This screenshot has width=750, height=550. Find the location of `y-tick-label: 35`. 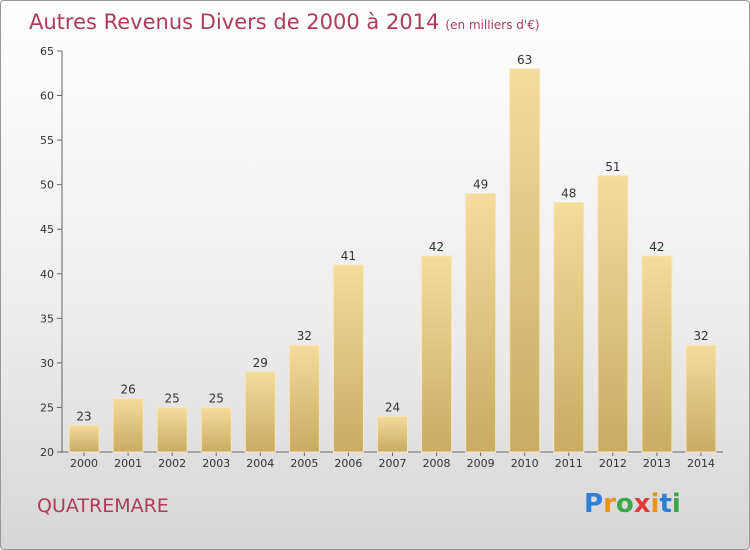

y-tick-label: 35 is located at coordinates (47, 318).